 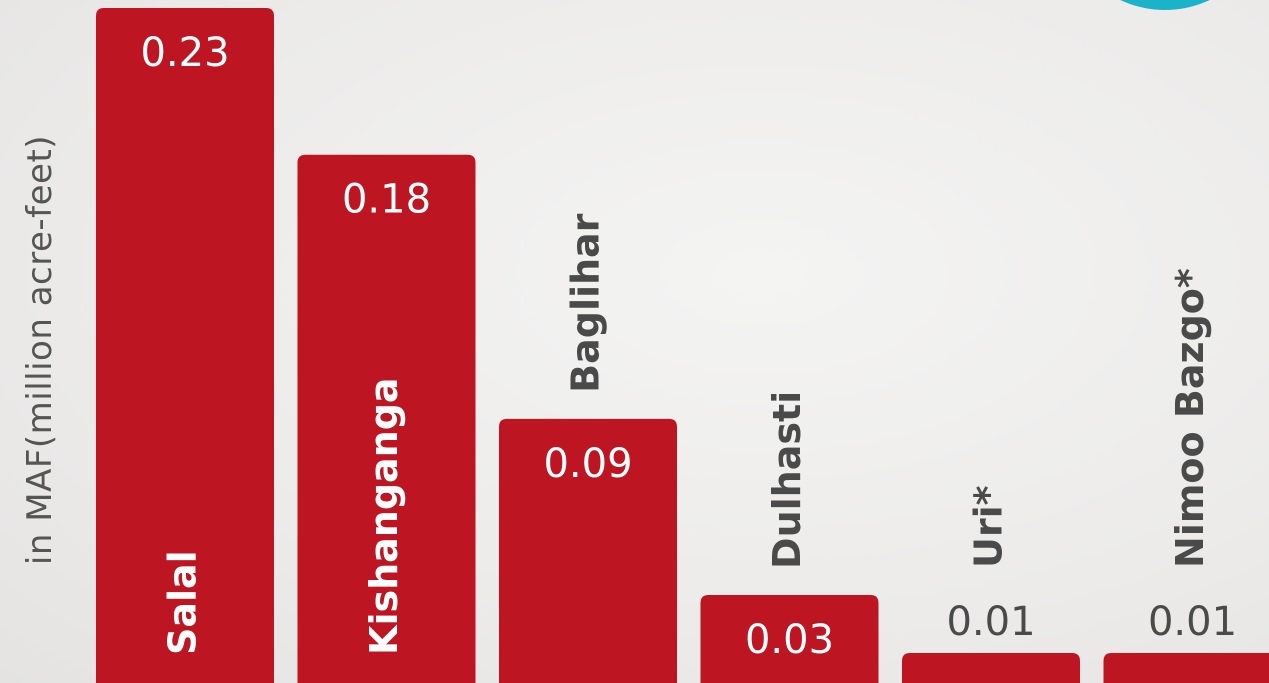 What do you see at coordinates (989, 526) in the screenshot?
I see `category-label-4: Uri*` at bounding box center [989, 526].